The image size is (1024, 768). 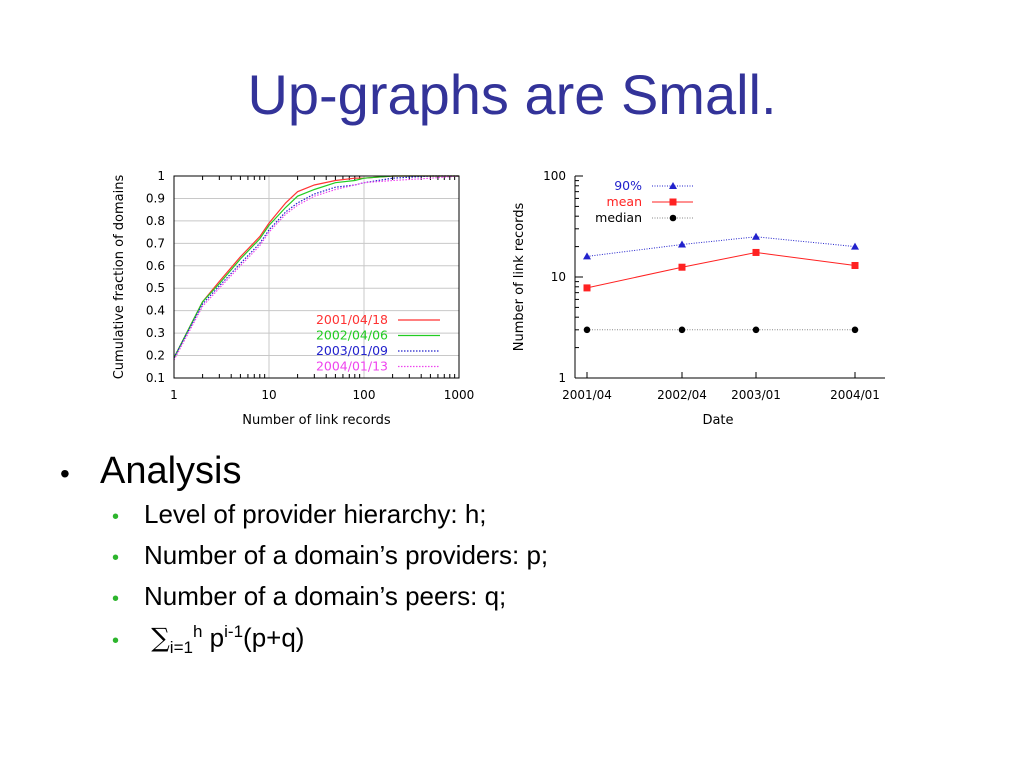 I want to click on sub-bullet: • Number of a domain’s providers: p;, so click(x=330, y=557).